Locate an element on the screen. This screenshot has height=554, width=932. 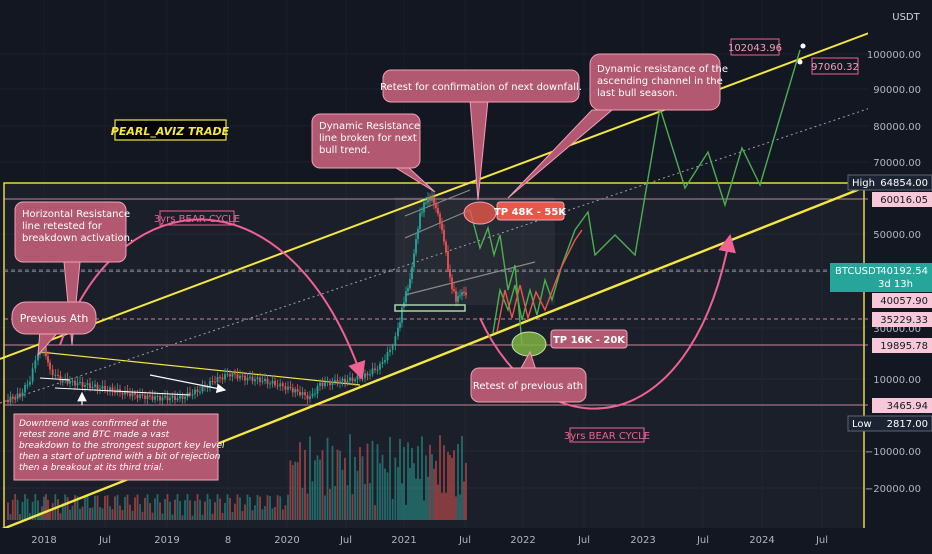
projection-label-right: 97060.32 is located at coordinates (835, 67).